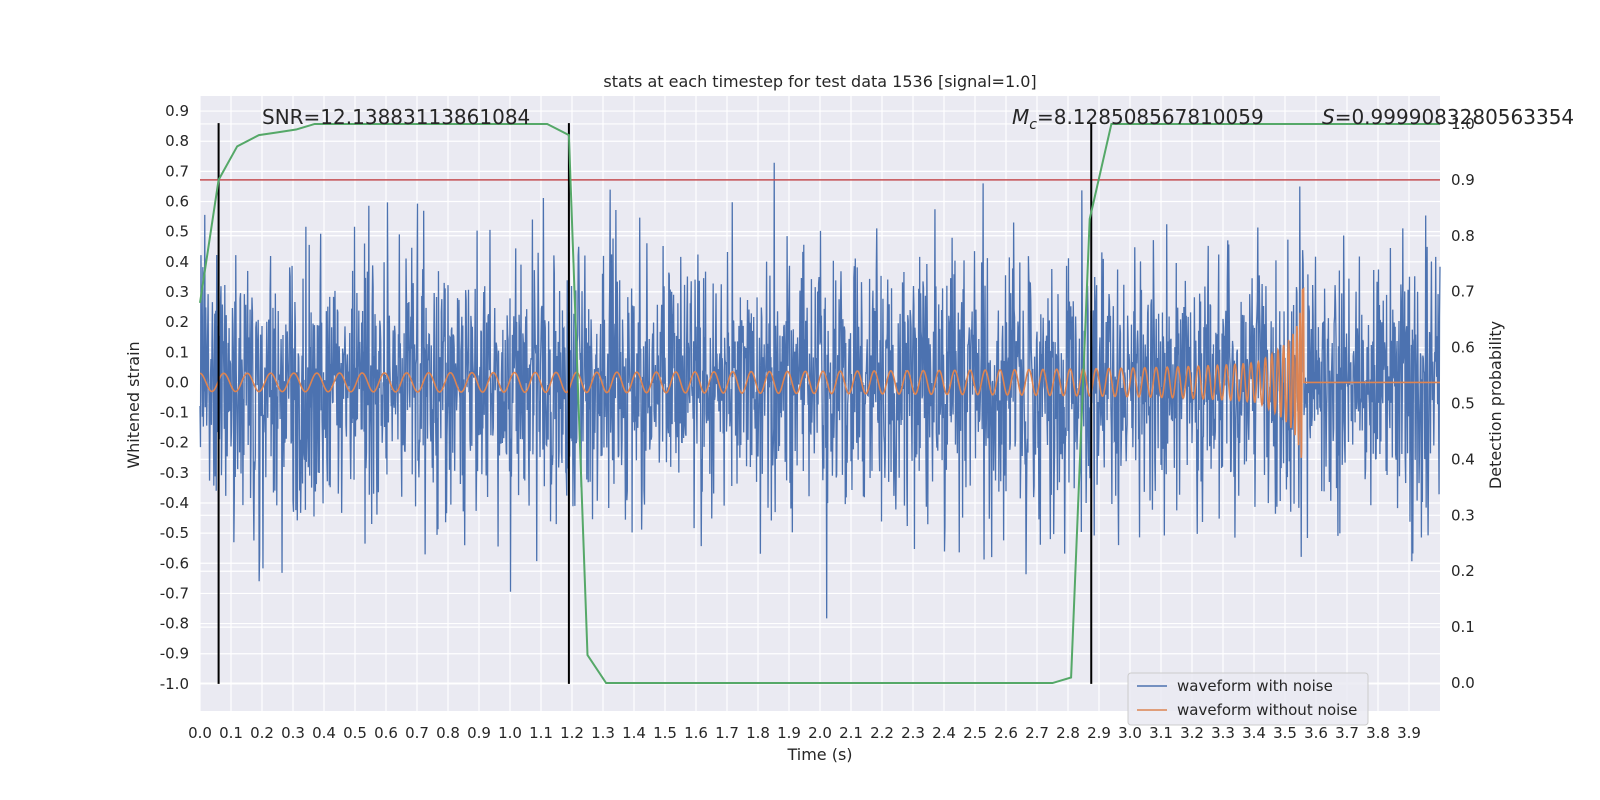  Describe the element at coordinates (174, 473) in the screenshot. I see `y-tick-label-12: -0.3` at that location.